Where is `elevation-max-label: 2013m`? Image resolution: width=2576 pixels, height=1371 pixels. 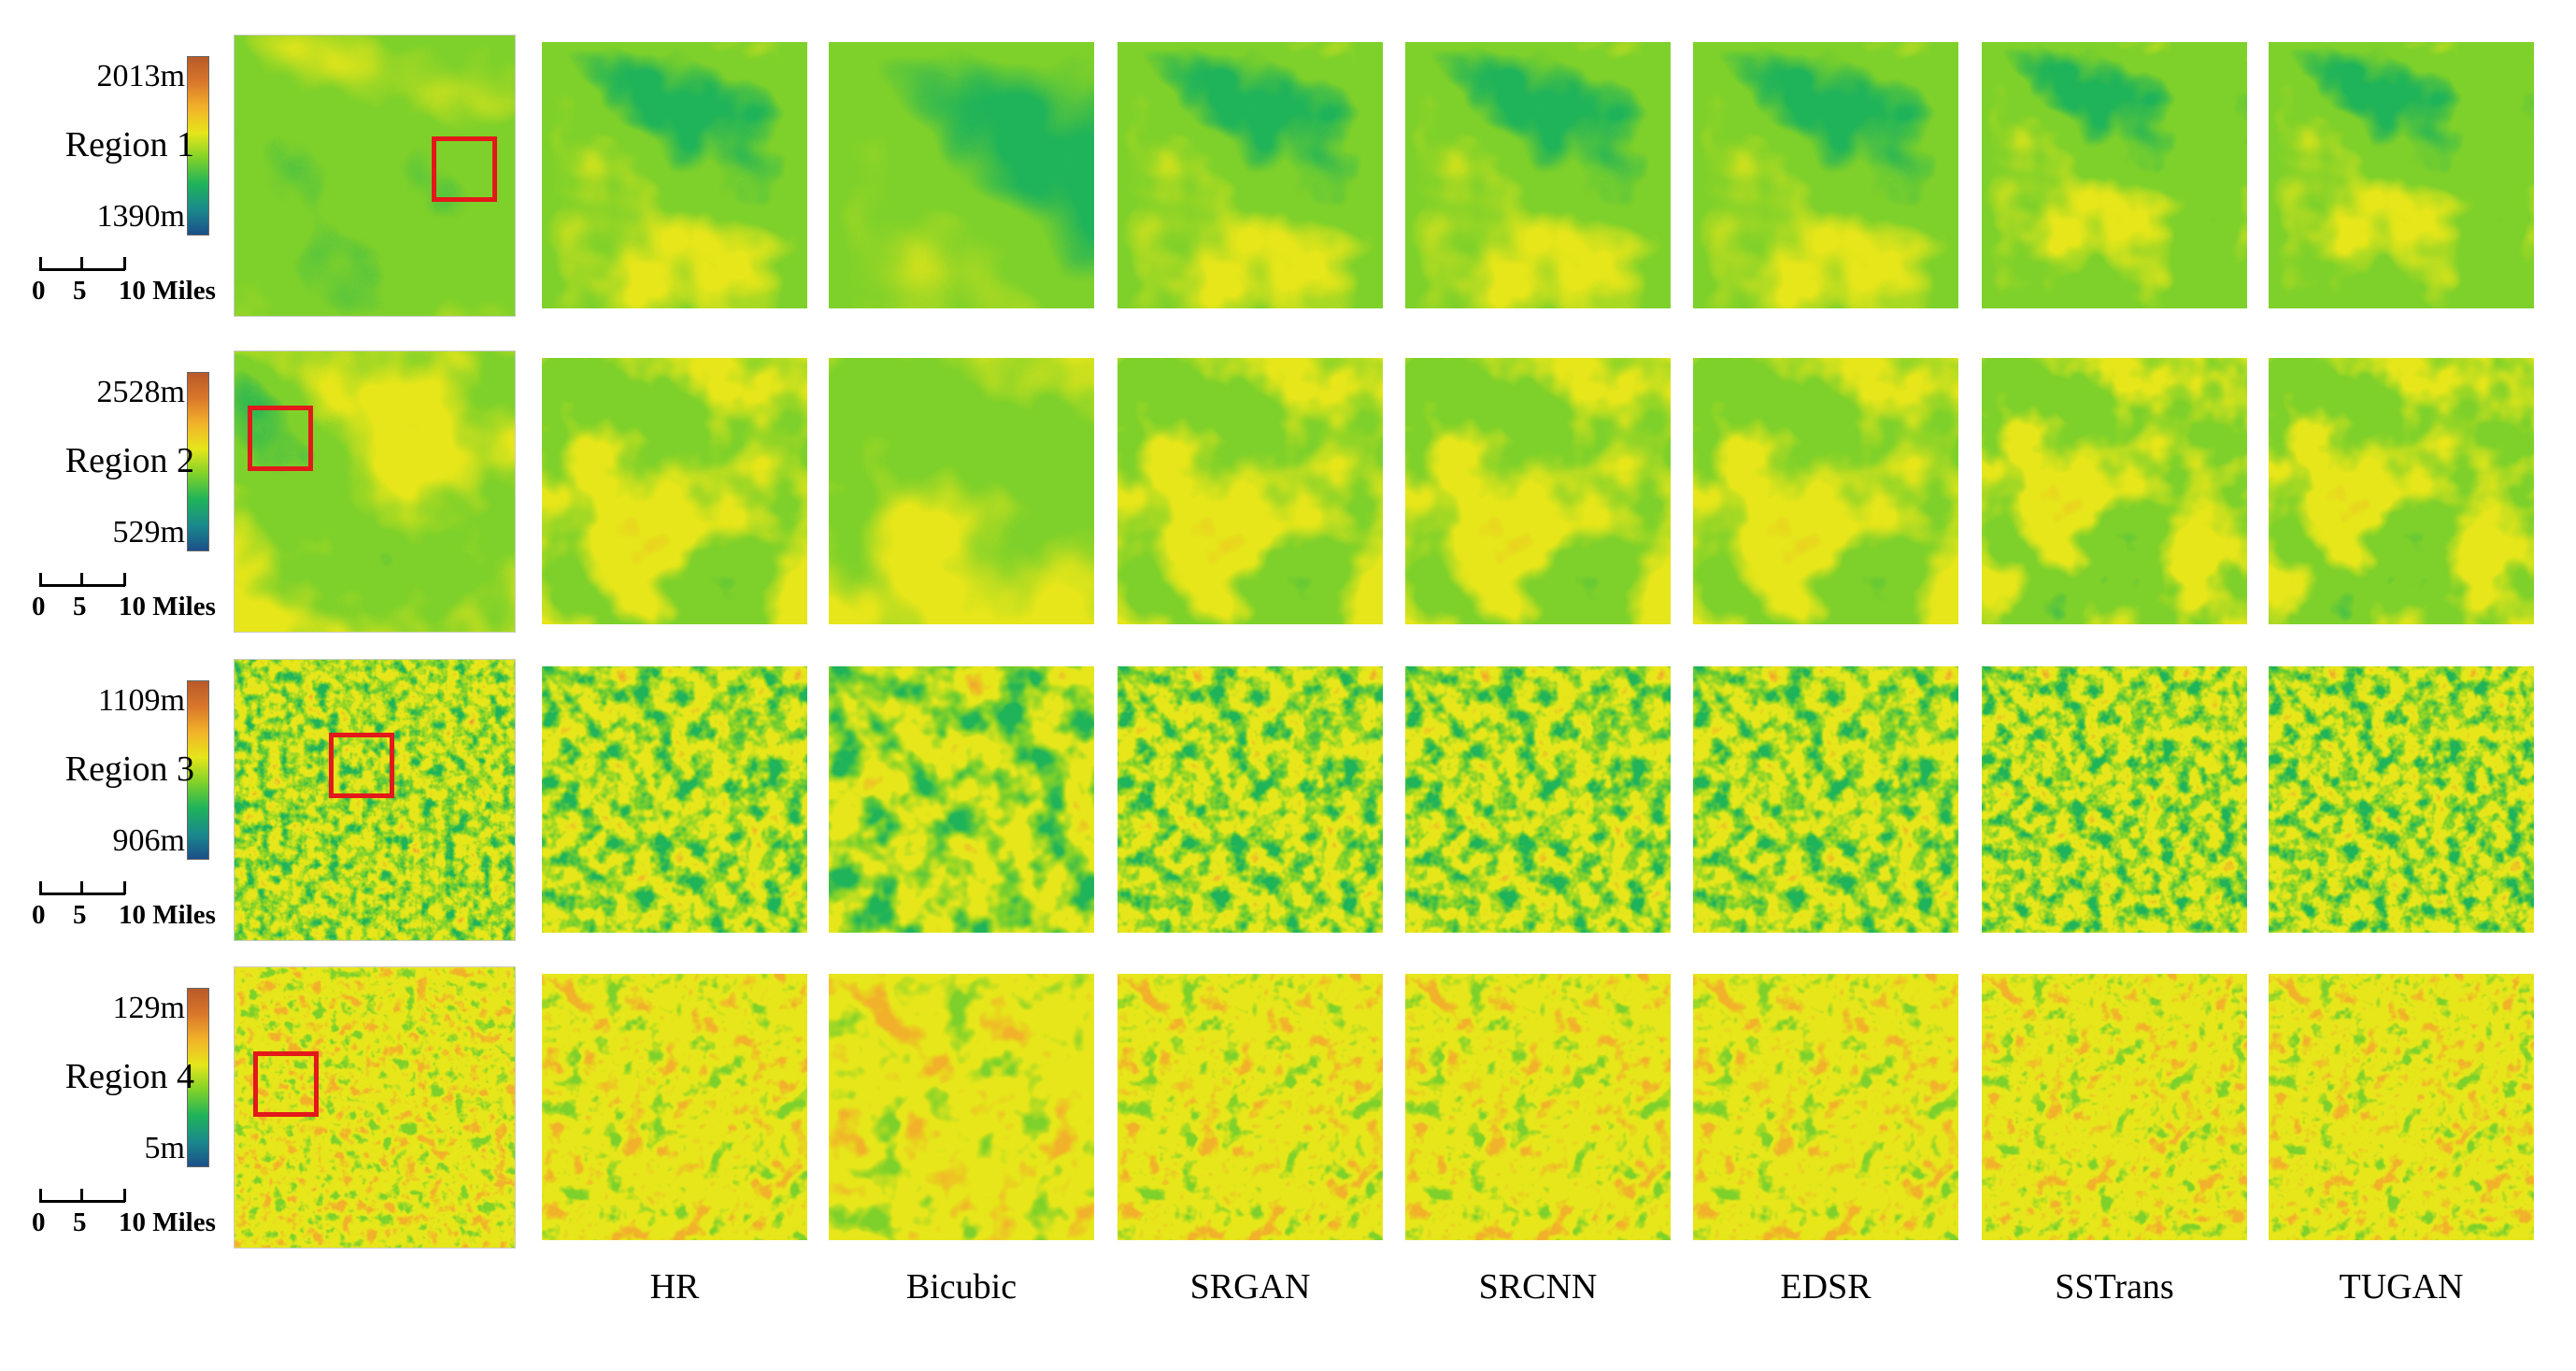
elevation-max-label: 2013m is located at coordinates (141, 76).